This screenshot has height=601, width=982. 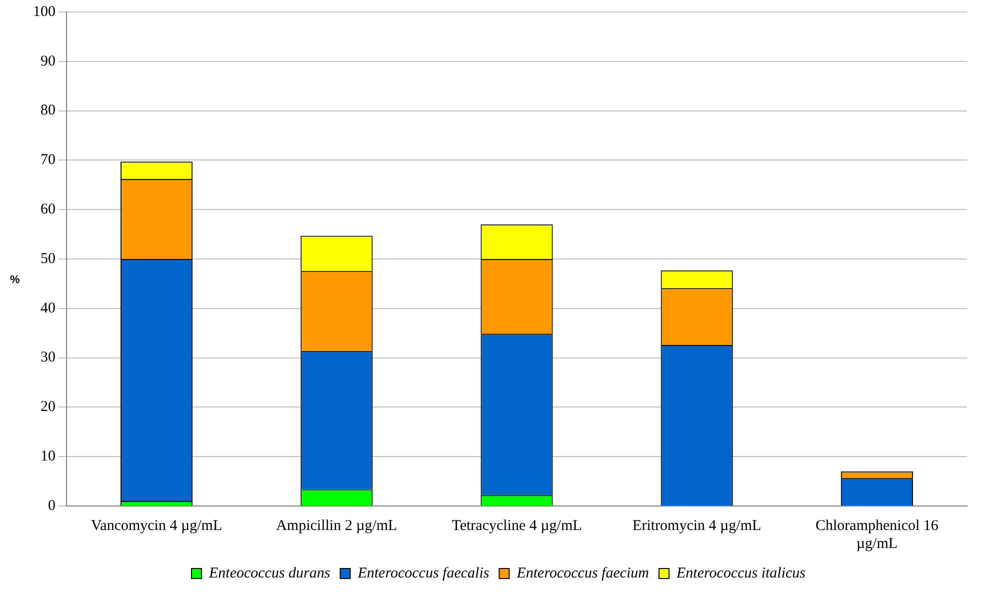 What do you see at coordinates (337, 526) in the screenshot?
I see `x-tick-label: Ampicillin 2 µg/mL` at bounding box center [337, 526].